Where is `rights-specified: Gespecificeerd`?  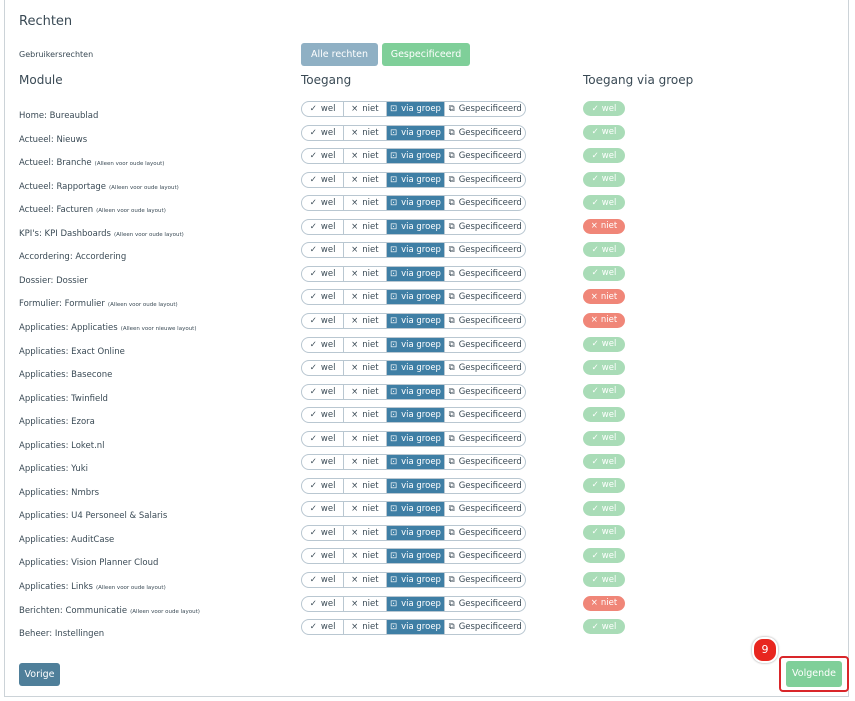
rights-specified: Gespecificeerd is located at coordinates (426, 54).